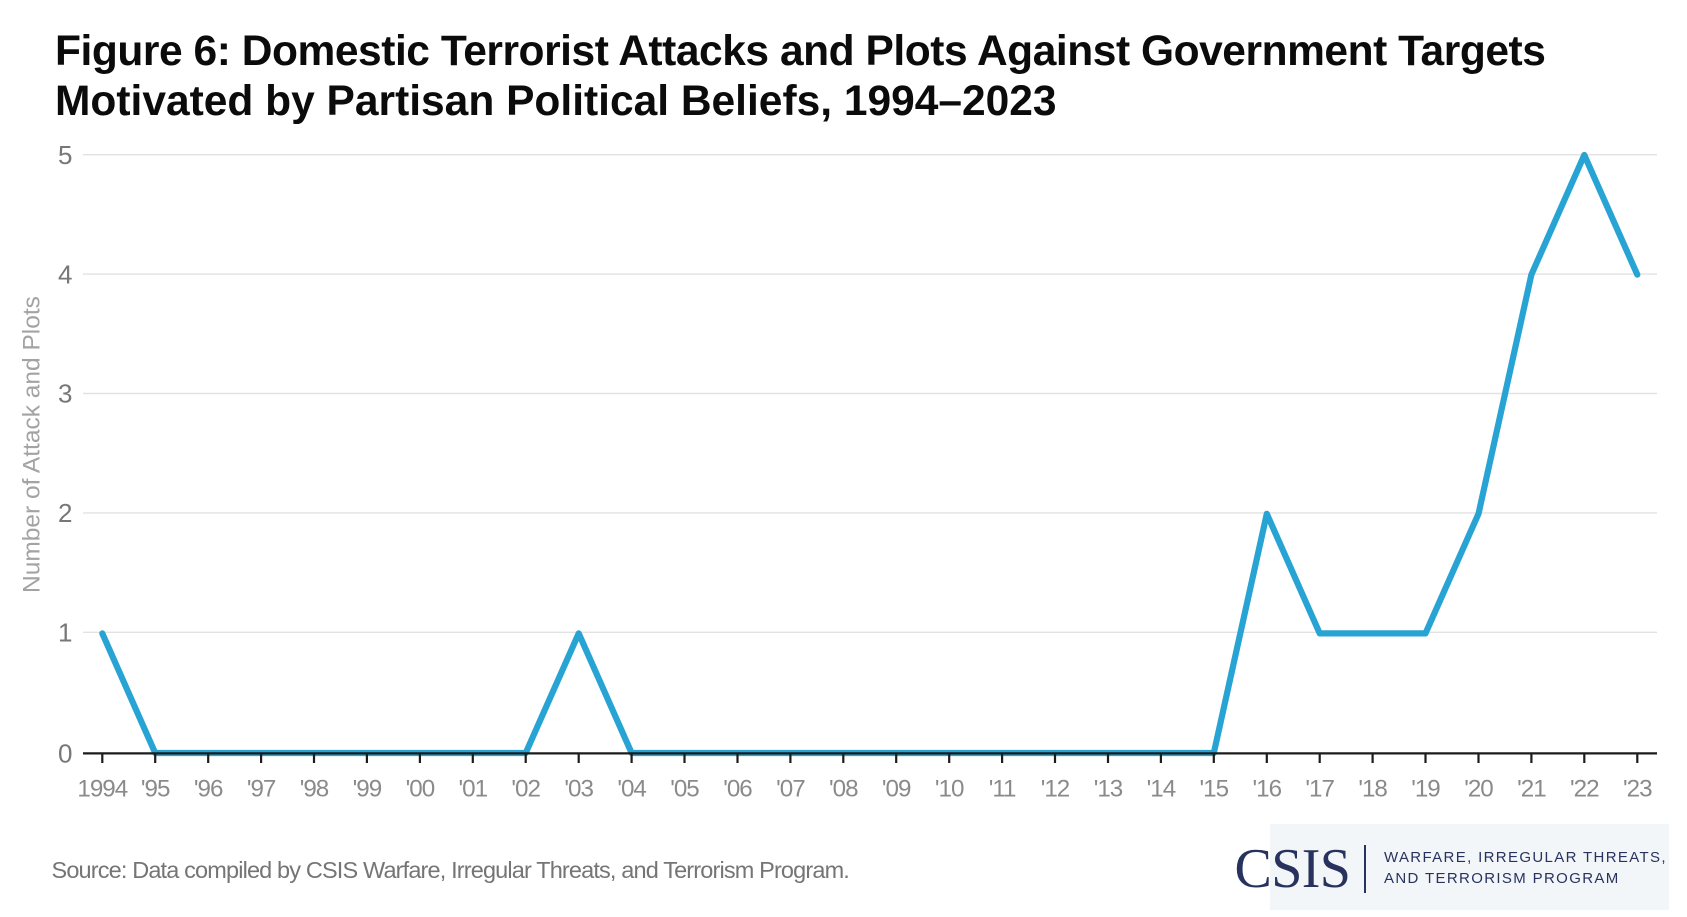 The height and width of the screenshot is (917, 1687). Describe the element at coordinates (1161, 788) in the screenshot. I see `svg-text: '14` at that location.